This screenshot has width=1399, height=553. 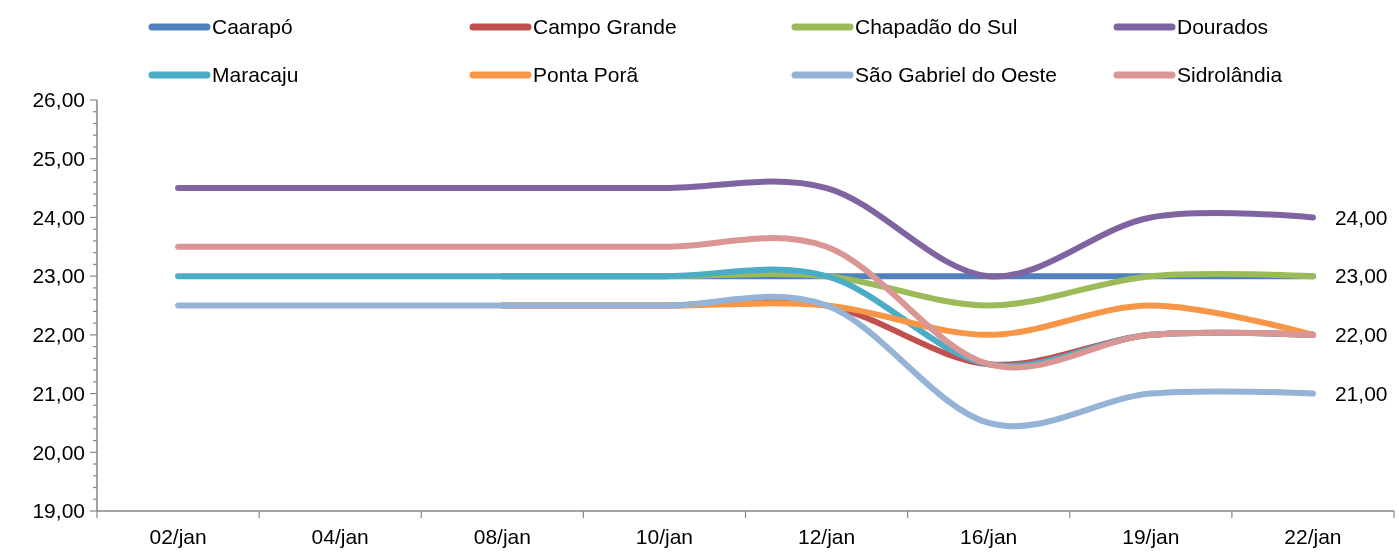 What do you see at coordinates (826, 536) in the screenshot?
I see `x-tick-label: 12/jan` at bounding box center [826, 536].